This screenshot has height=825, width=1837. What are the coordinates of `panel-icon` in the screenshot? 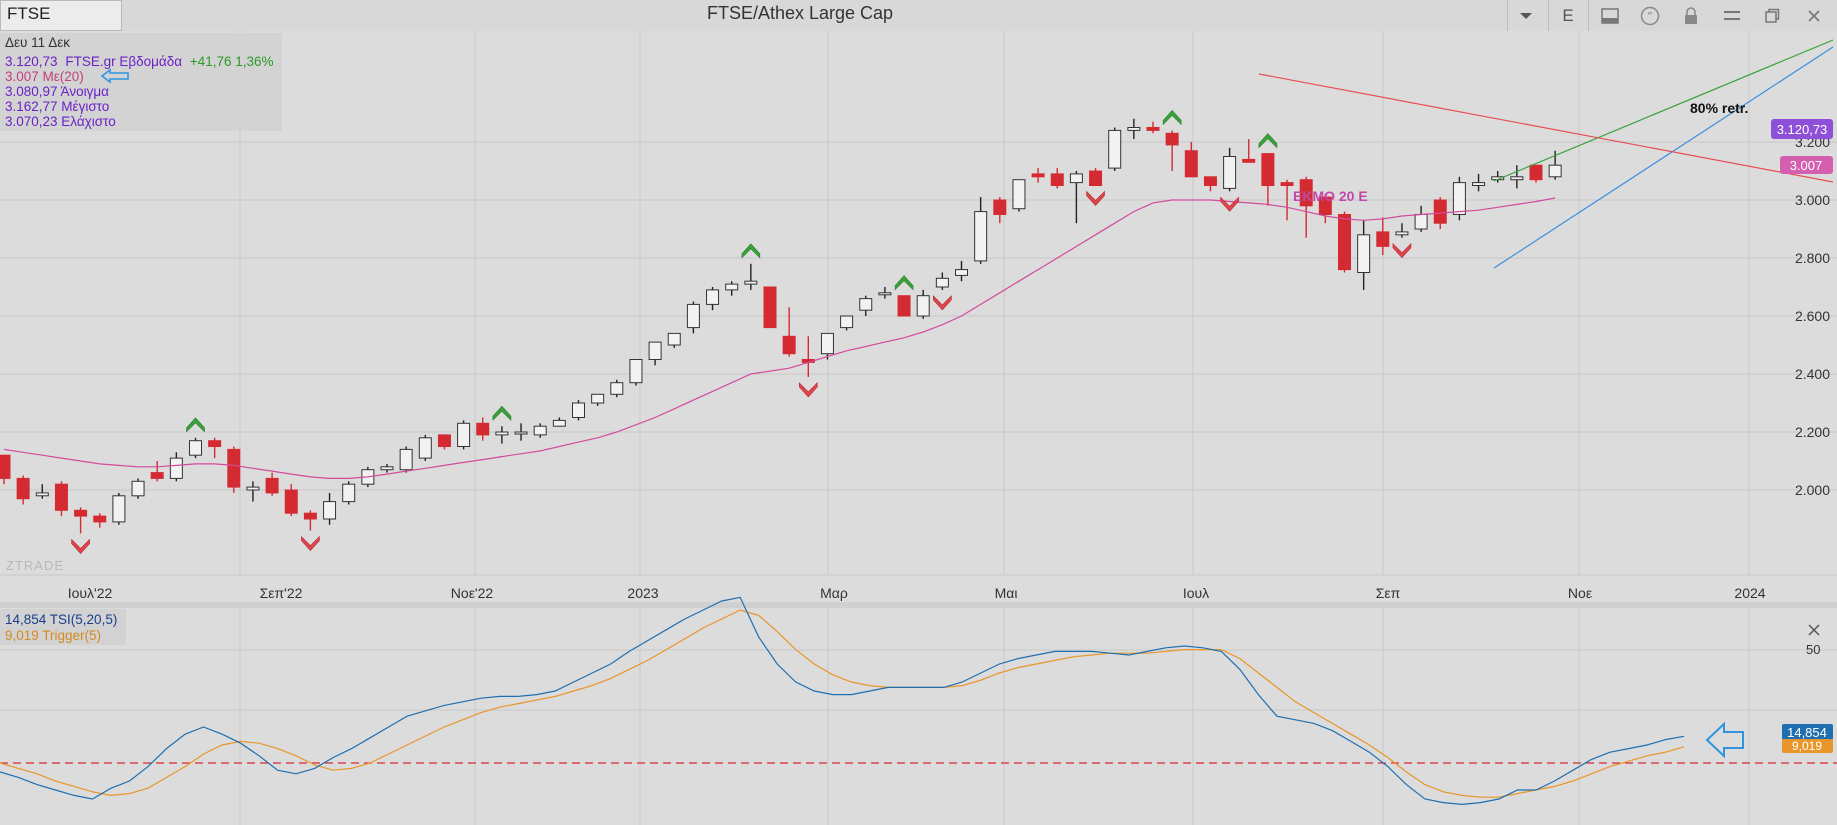 It's located at (1610, 15).